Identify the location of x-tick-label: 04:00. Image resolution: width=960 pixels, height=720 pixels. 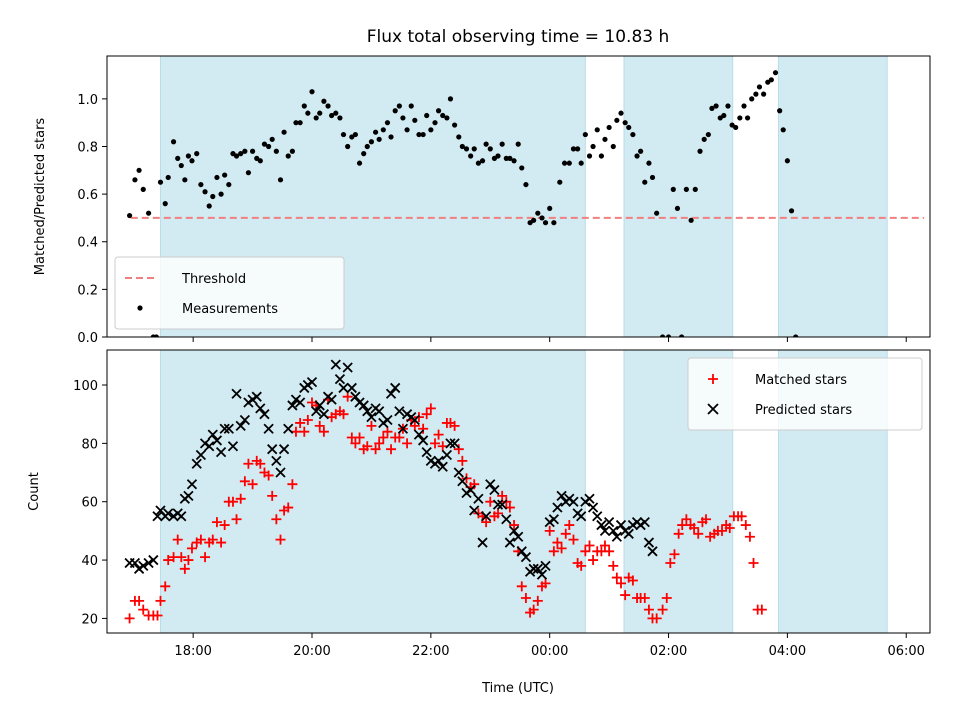
(787, 651).